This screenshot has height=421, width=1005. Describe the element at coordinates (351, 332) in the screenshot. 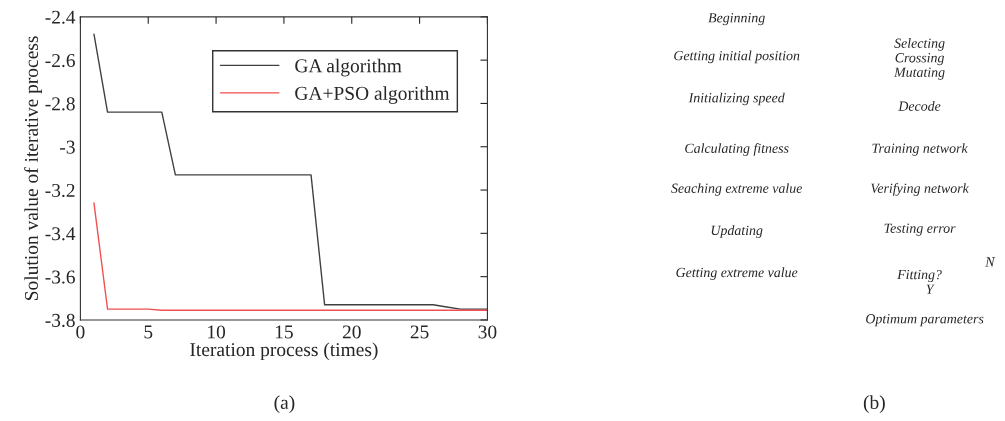

I see `x-tick-label: 20` at that location.